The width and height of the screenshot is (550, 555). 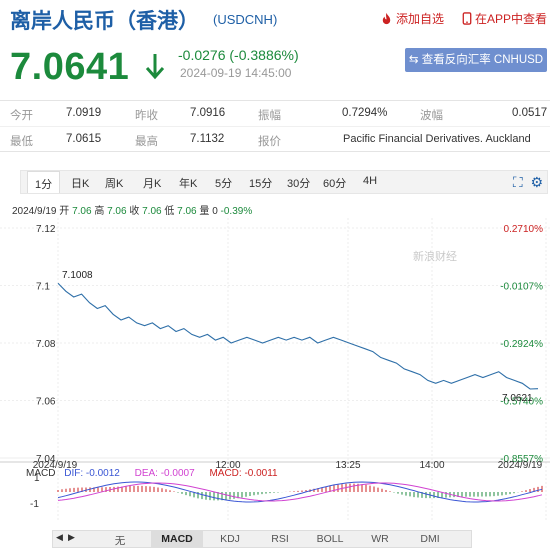 I want to click on tab-day: 日K, so click(x=80, y=184).